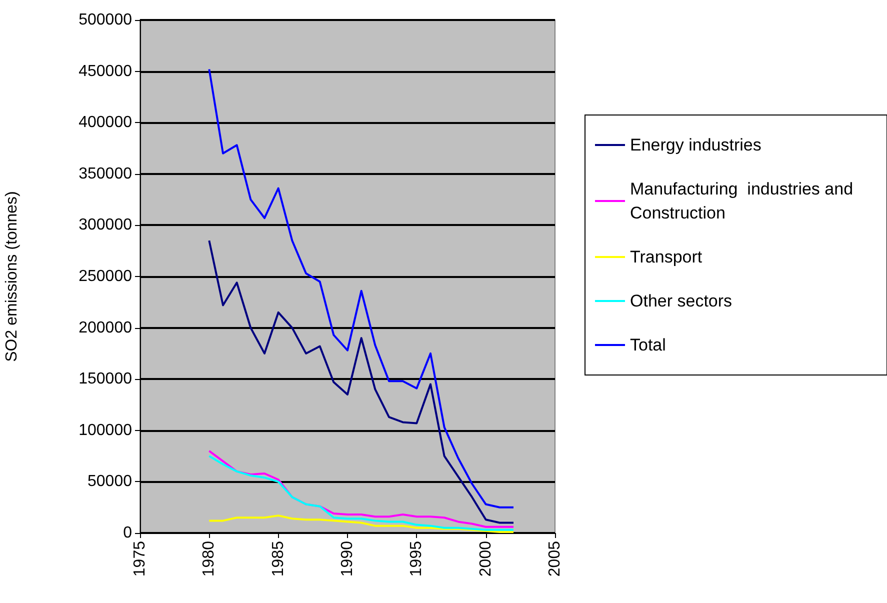 This screenshot has height=603, width=887. I want to click on x-tick-label: 1980, so click(209, 558).